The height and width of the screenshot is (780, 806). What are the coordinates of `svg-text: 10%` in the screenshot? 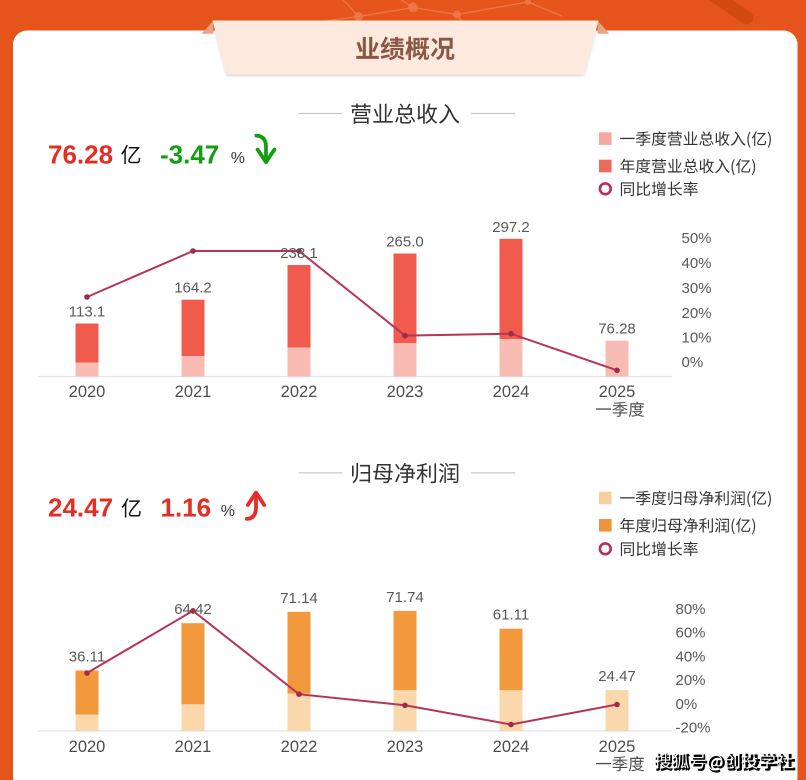 It's located at (697, 337).